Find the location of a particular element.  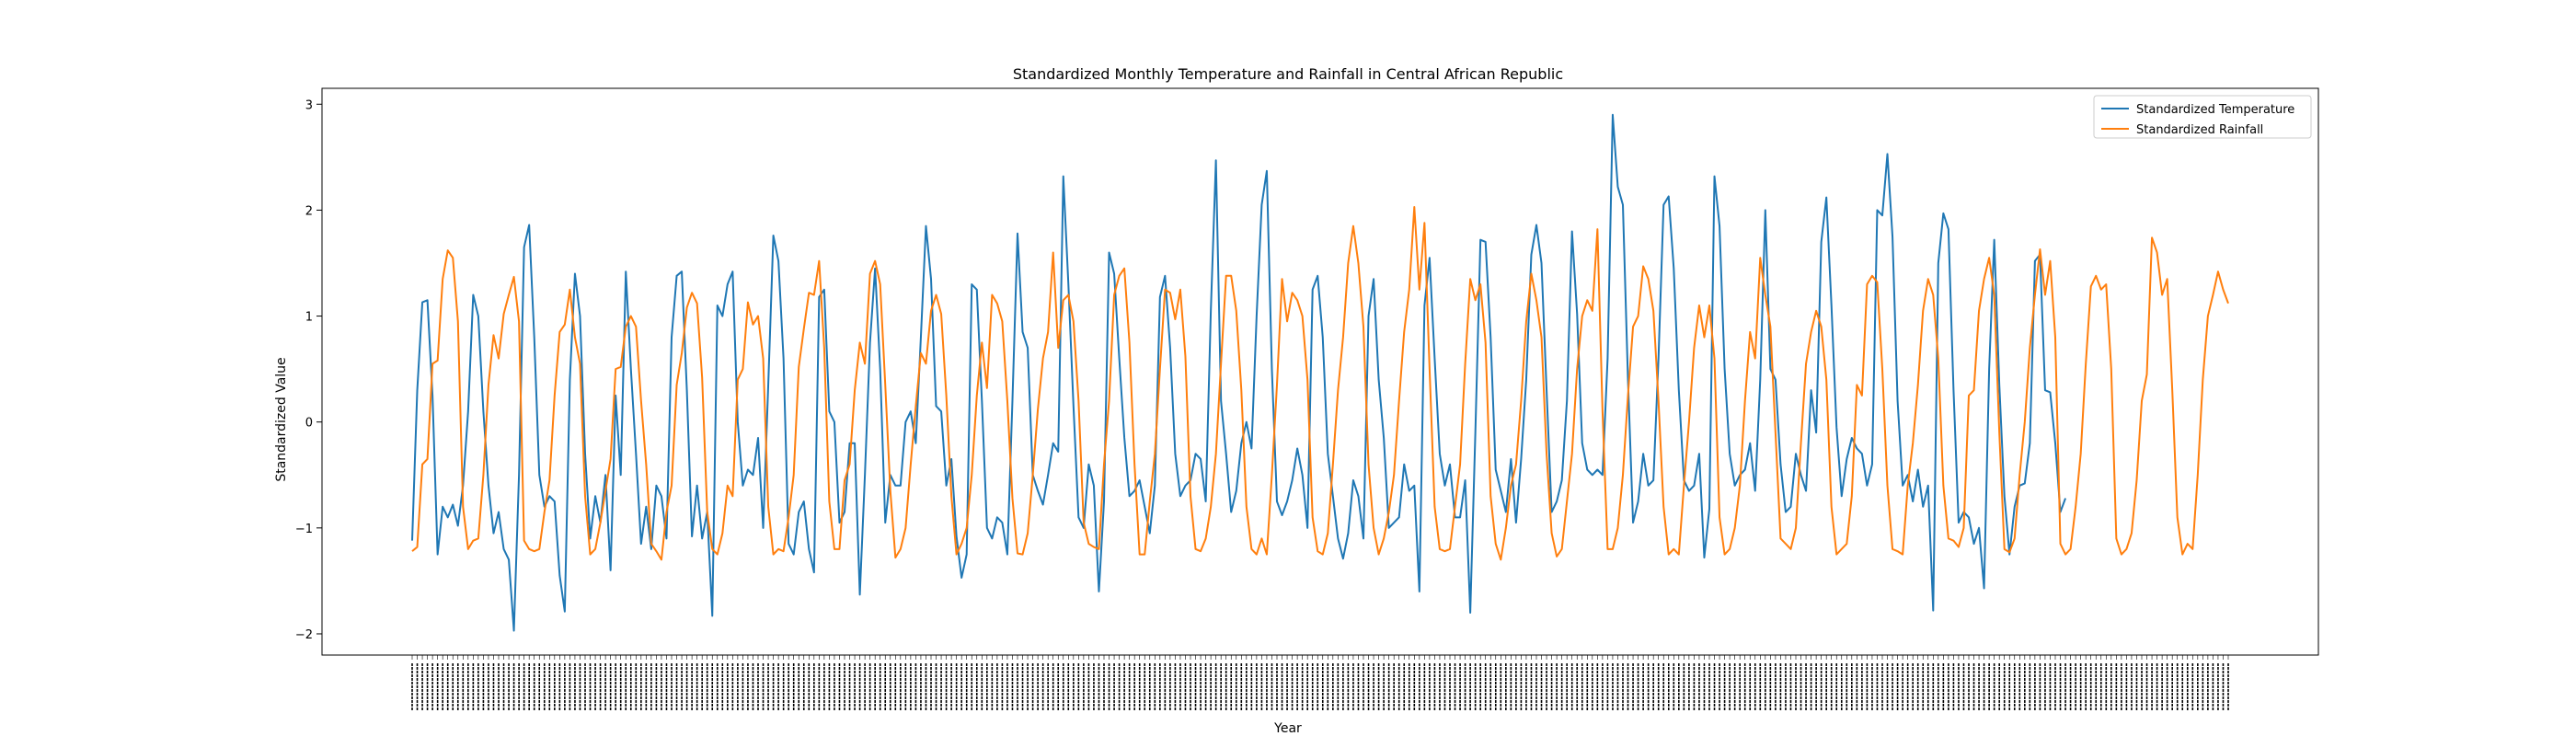

y-tick-label: 2 is located at coordinates (309, 211).